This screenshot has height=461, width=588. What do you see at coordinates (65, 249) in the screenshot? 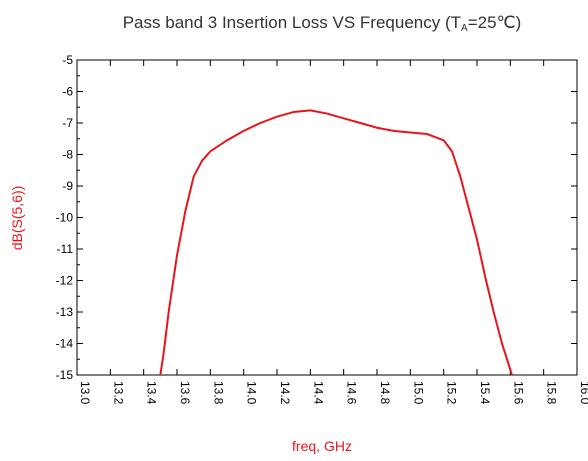
I see `y-tick-label: -11` at bounding box center [65, 249].